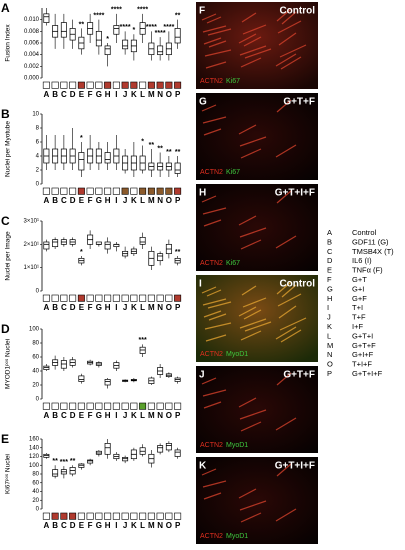 This screenshot has width=405, height=550. I want to click on legend-text: G+I, so click(358, 288).